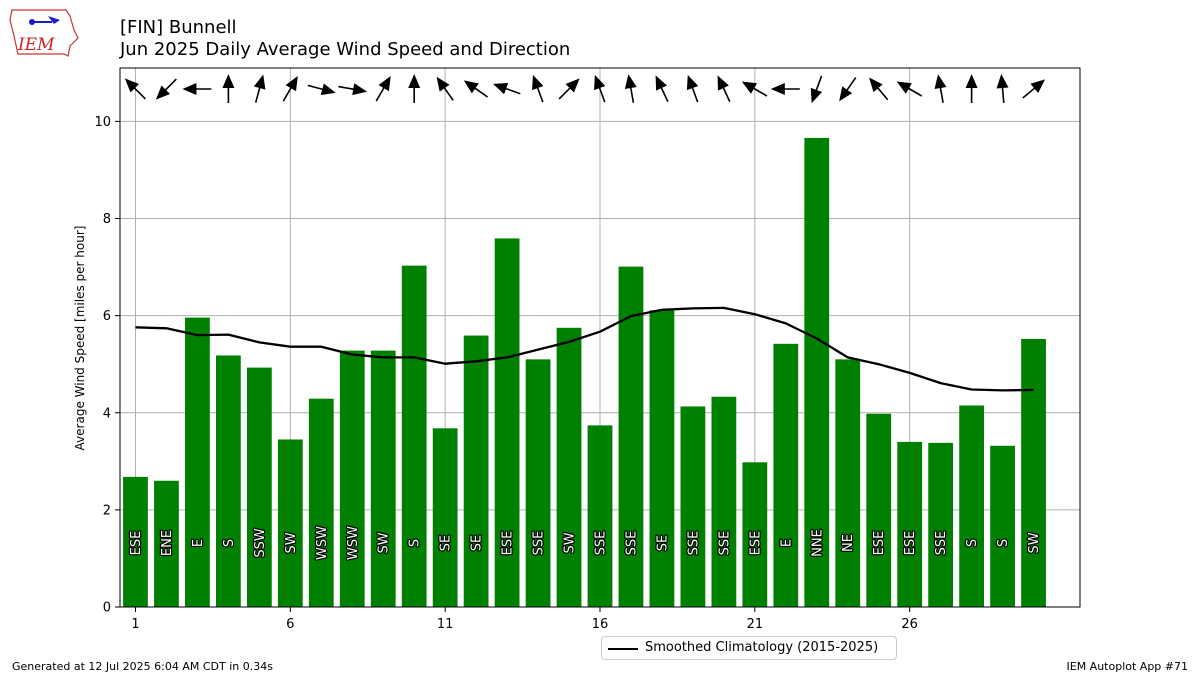 This screenshot has width=1200, height=675. Describe the element at coordinates (102, 122) in the screenshot. I see `y-tick-label: 10` at that location.